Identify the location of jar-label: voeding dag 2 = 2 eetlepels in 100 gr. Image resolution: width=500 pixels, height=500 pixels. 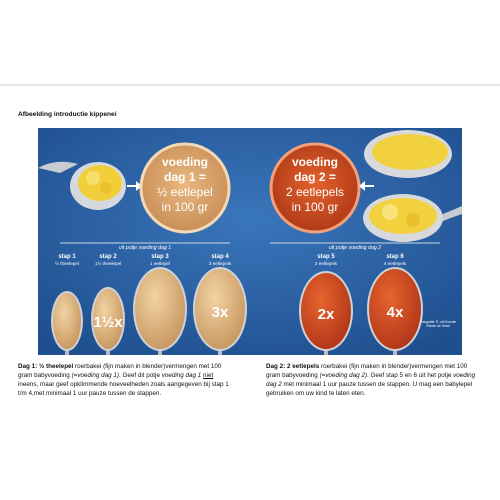
(315, 184).